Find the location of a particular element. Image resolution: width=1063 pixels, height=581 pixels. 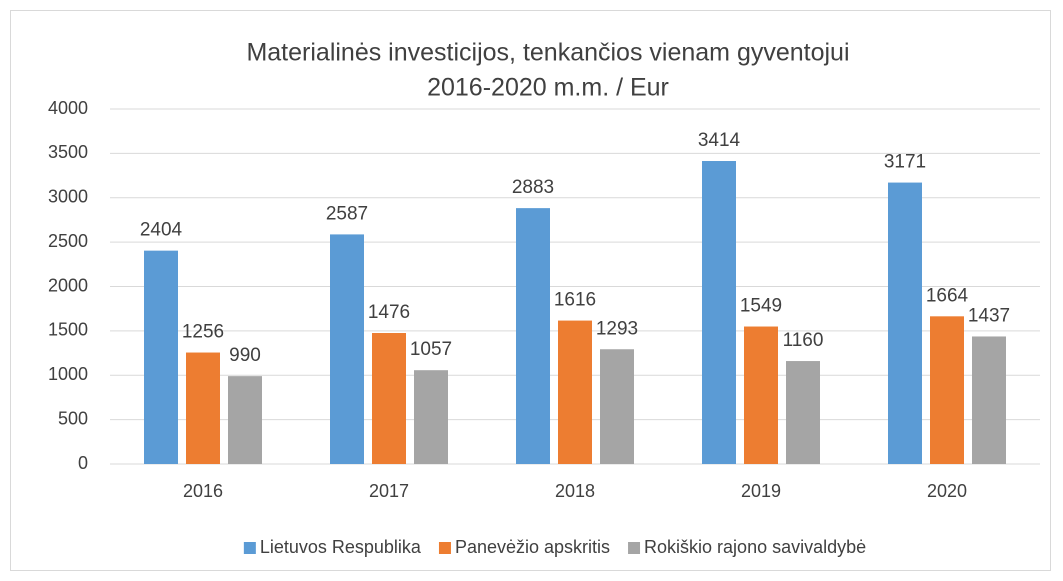

data-label: 1437 is located at coordinates (989, 315).